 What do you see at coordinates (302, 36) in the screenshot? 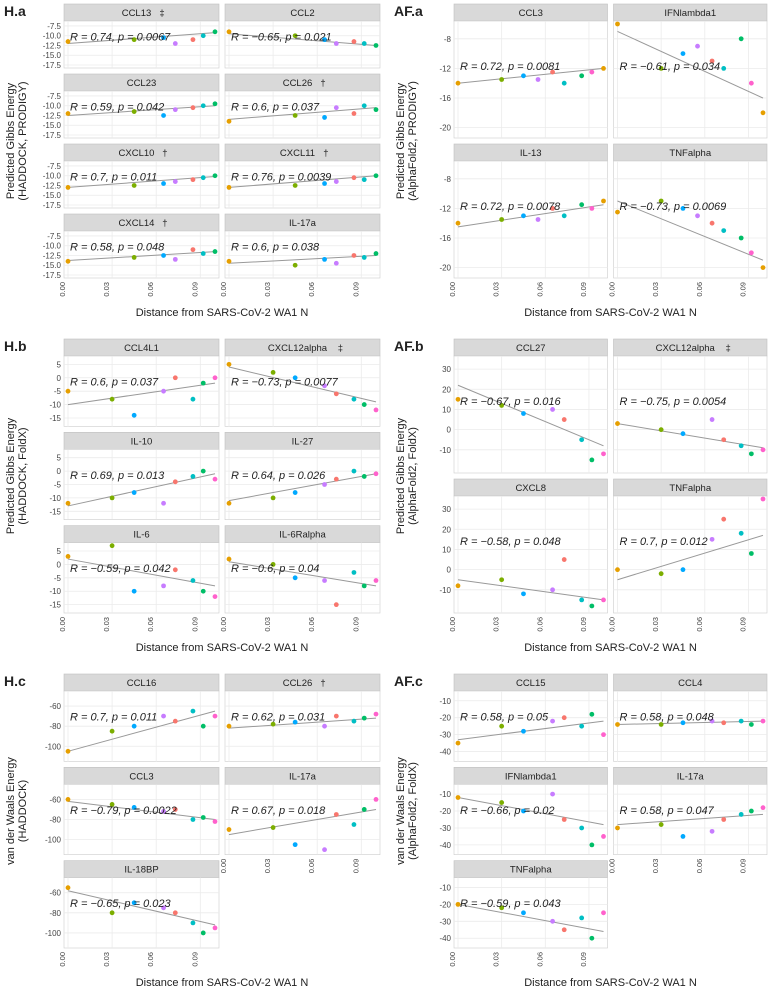
I see `facet-ccl2: CCL2 R = −0.65, p = 0.021` at bounding box center [302, 36].